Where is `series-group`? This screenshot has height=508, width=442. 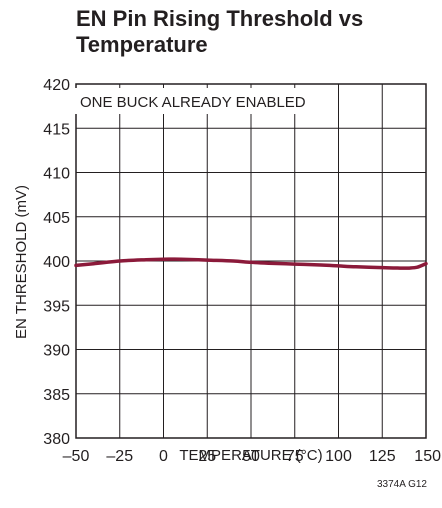 series-group is located at coordinates (251, 263).